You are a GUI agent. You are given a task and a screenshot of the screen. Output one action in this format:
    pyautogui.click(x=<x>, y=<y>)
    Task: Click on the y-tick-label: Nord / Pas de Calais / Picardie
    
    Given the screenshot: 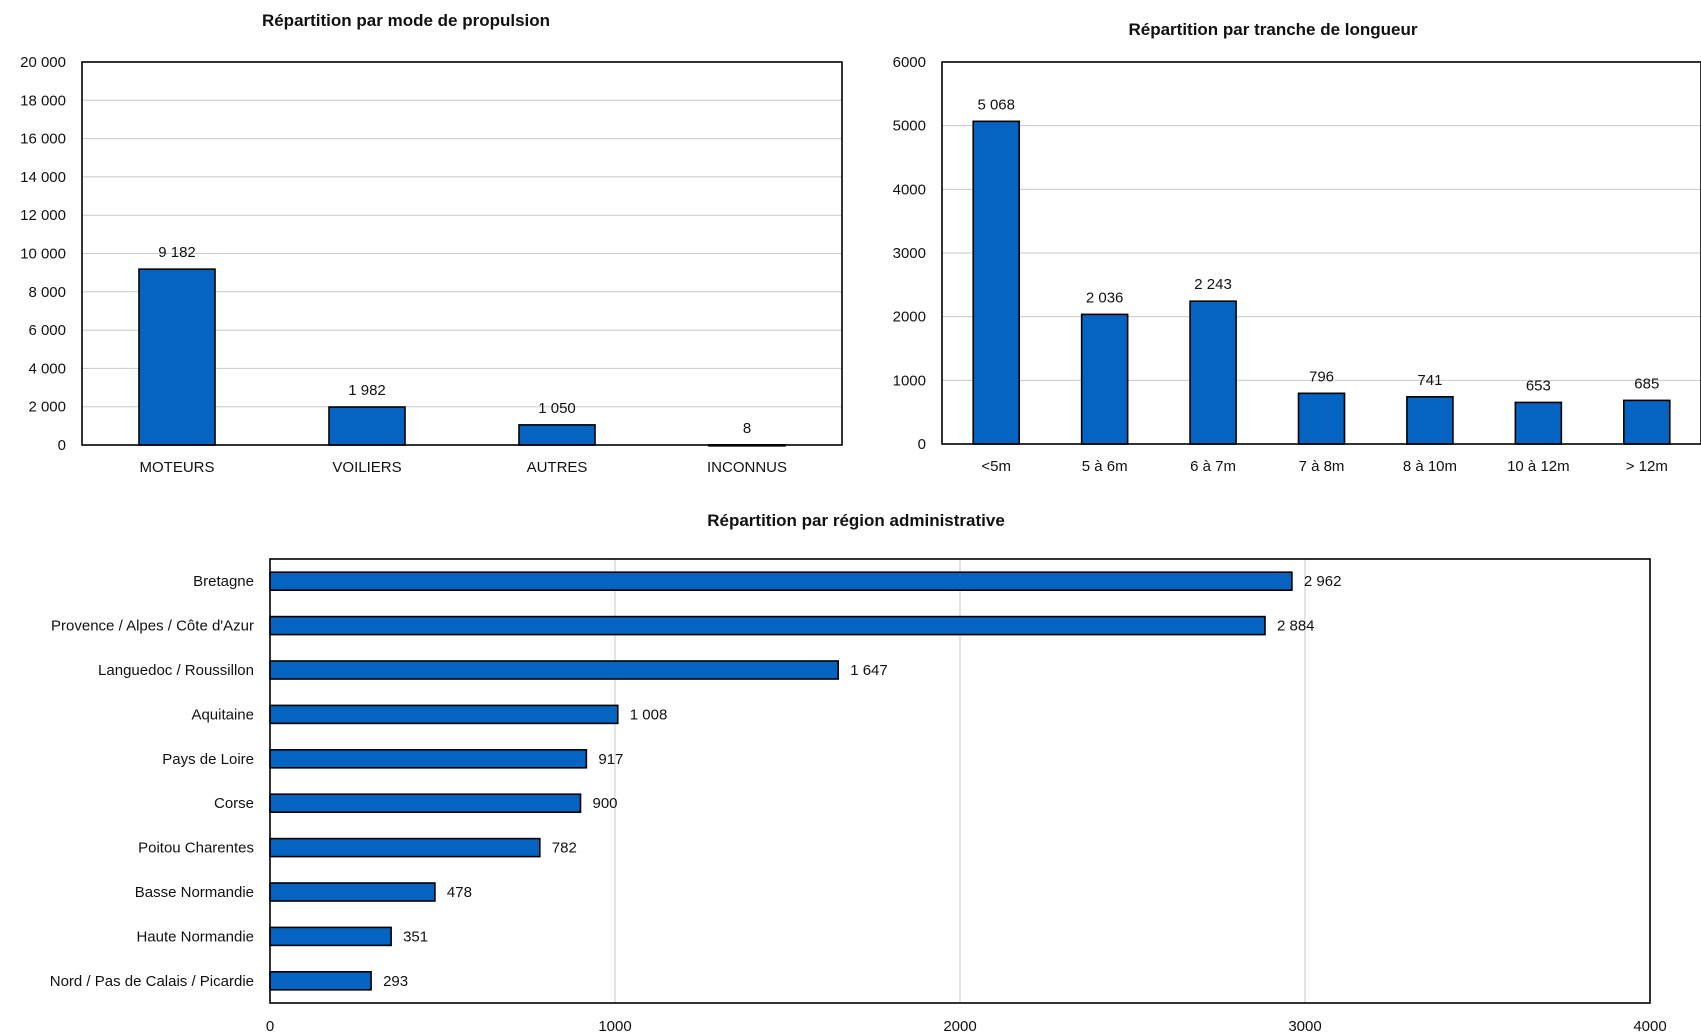 What is the action you would take?
    pyautogui.click(x=152, y=981)
    